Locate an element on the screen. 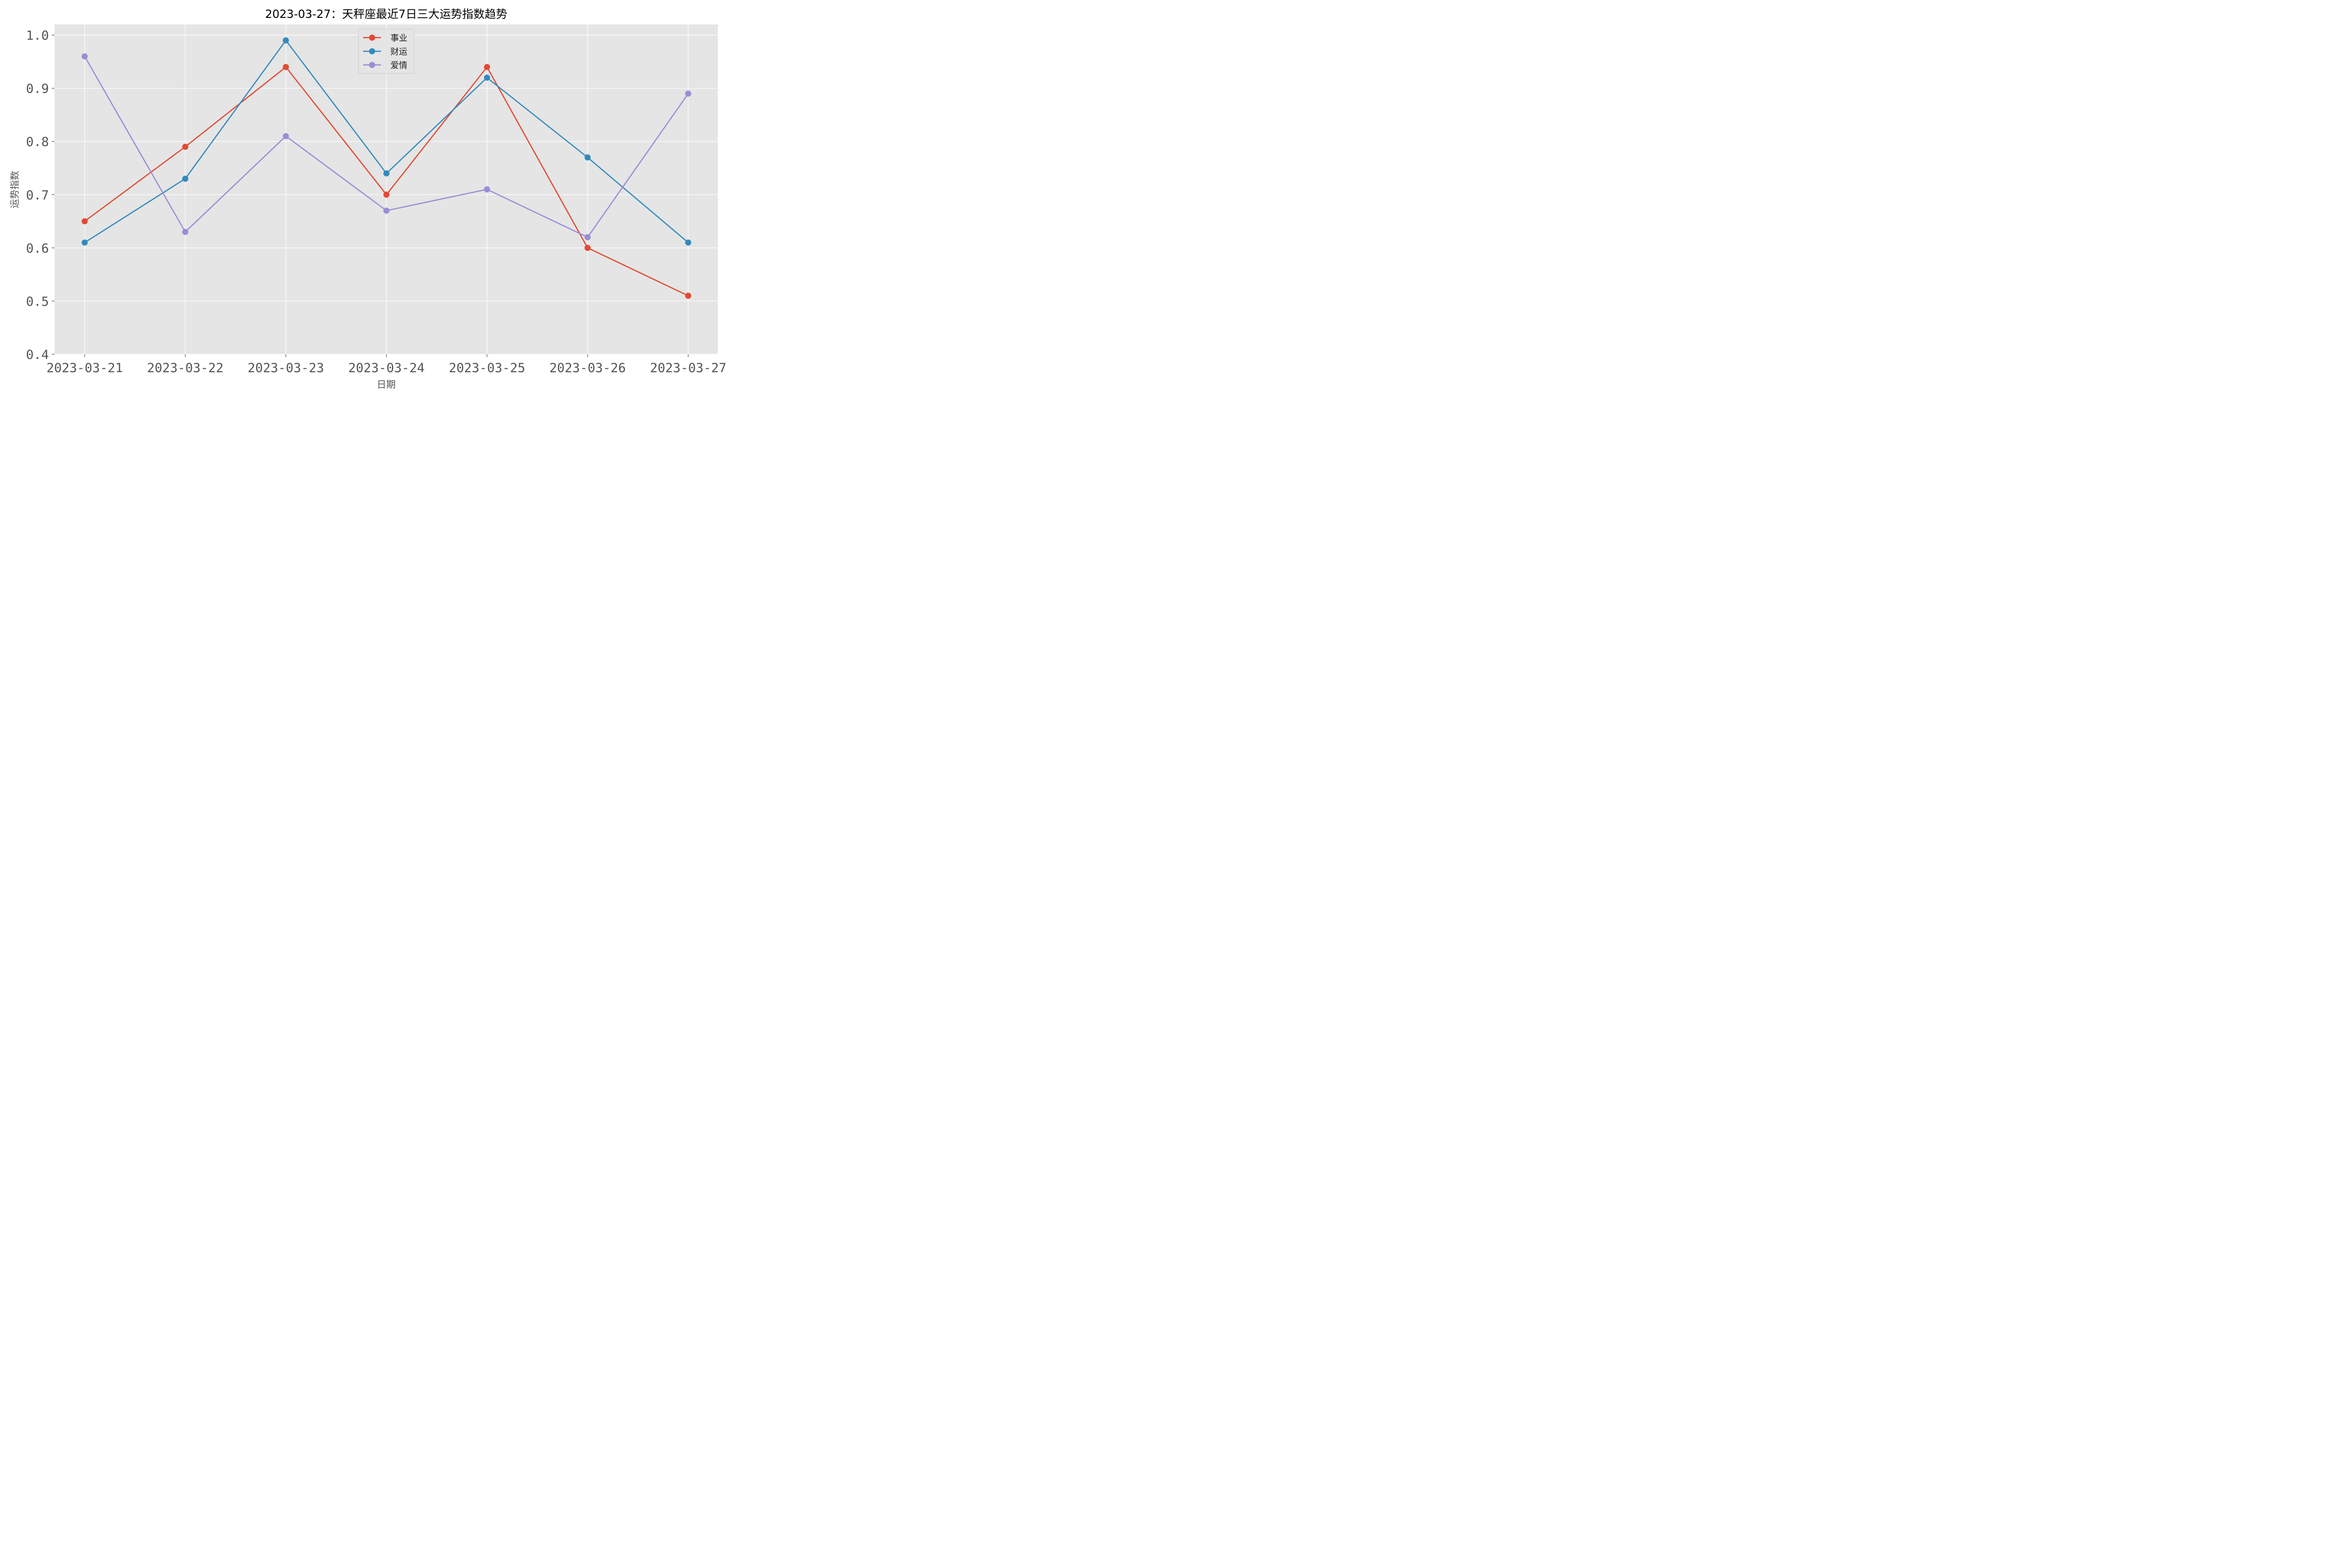 The width and height of the screenshot is (2352, 1568). x-tick-label: 2023-03-27 is located at coordinates (688, 368).